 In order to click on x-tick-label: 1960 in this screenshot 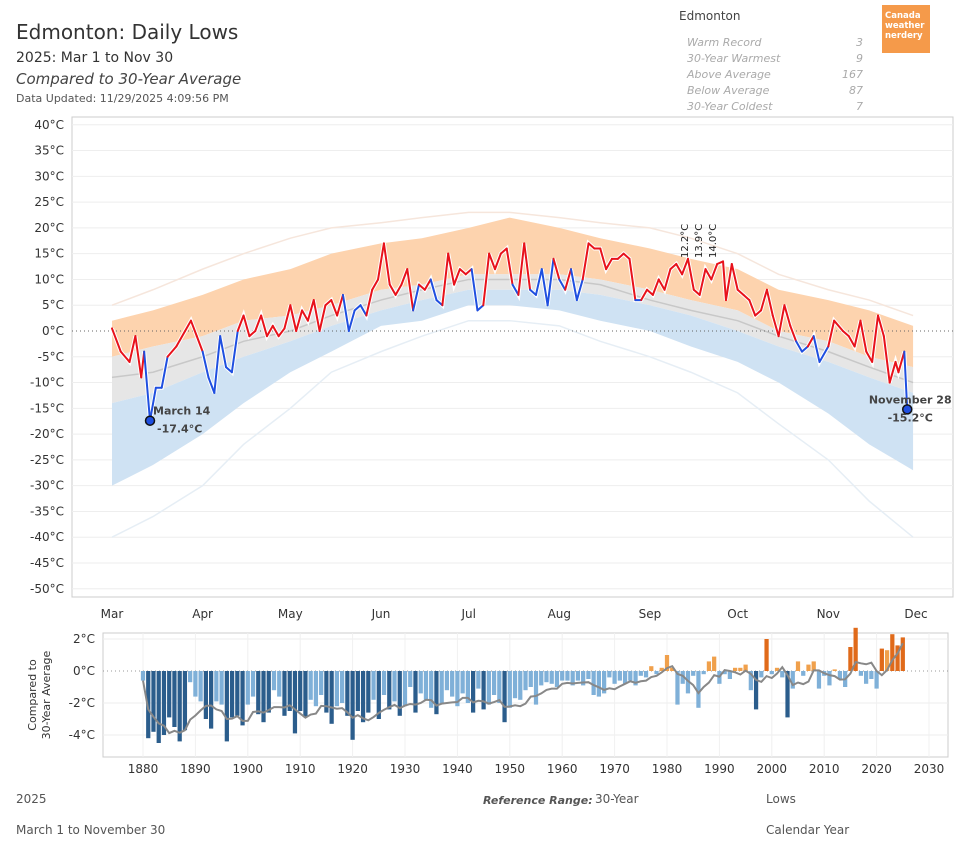, I will do `click(562, 769)`.